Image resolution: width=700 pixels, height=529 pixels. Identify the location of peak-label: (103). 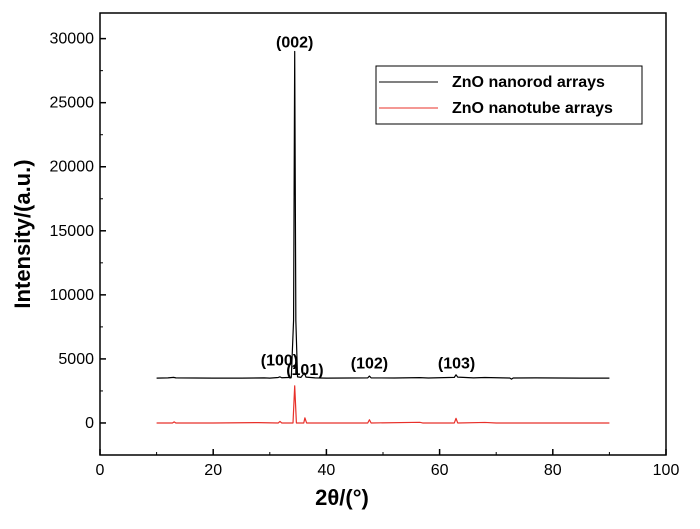
(456, 364).